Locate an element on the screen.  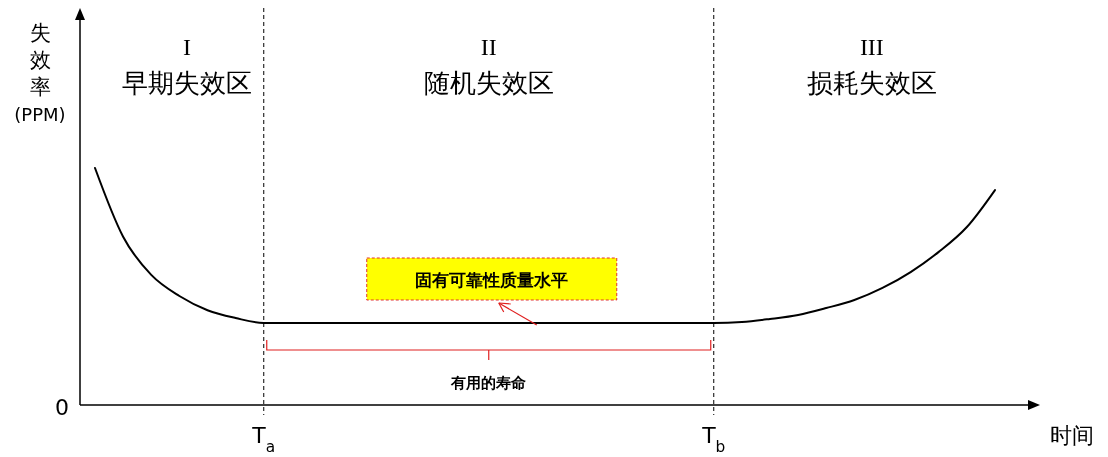
y-axis-title: 失效率(PPM) is located at coordinates (40, 73).